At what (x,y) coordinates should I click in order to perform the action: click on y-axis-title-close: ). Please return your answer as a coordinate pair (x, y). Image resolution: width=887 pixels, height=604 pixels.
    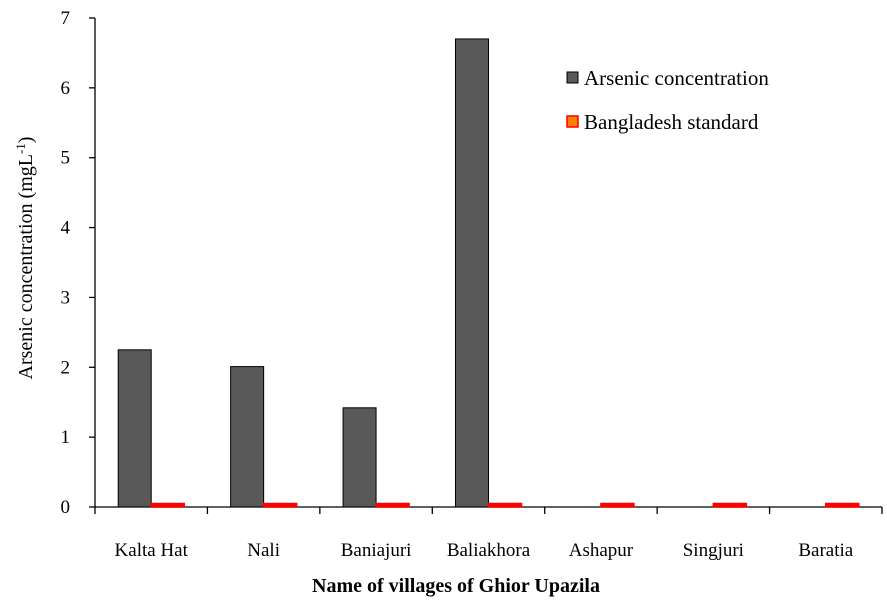
    Looking at the image, I should click on (26, 140).